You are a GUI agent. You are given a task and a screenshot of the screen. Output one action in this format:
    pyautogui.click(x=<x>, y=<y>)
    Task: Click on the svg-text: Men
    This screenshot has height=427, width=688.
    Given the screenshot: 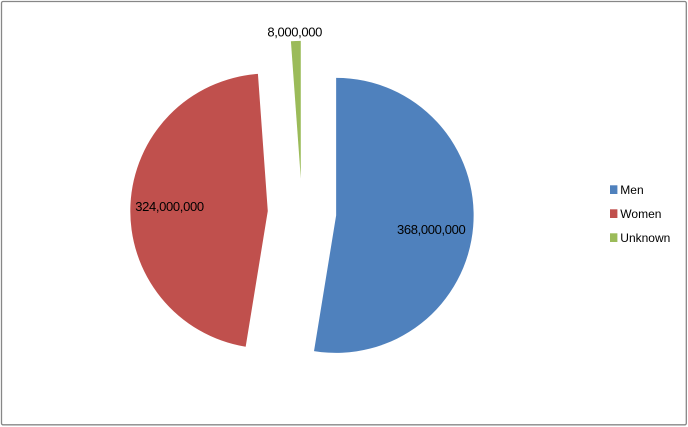 What is the action you would take?
    pyautogui.click(x=631, y=190)
    